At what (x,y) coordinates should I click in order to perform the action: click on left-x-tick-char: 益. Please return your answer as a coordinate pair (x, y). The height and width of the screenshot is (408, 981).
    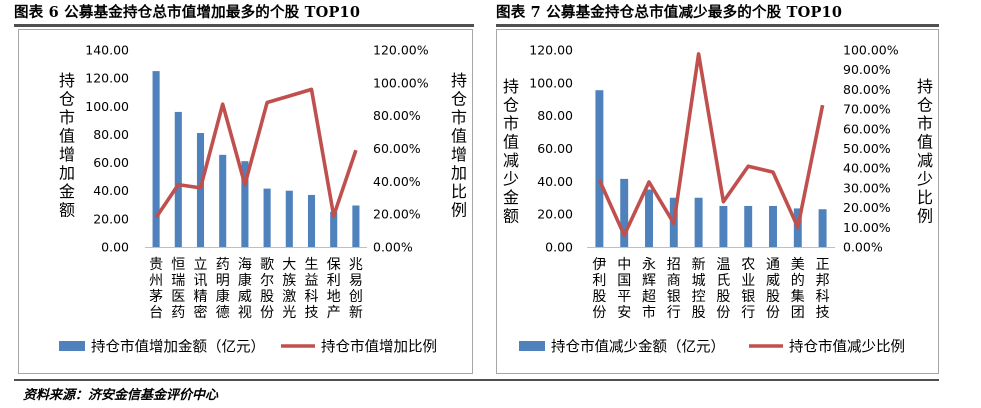
    Looking at the image, I should click on (312, 281).